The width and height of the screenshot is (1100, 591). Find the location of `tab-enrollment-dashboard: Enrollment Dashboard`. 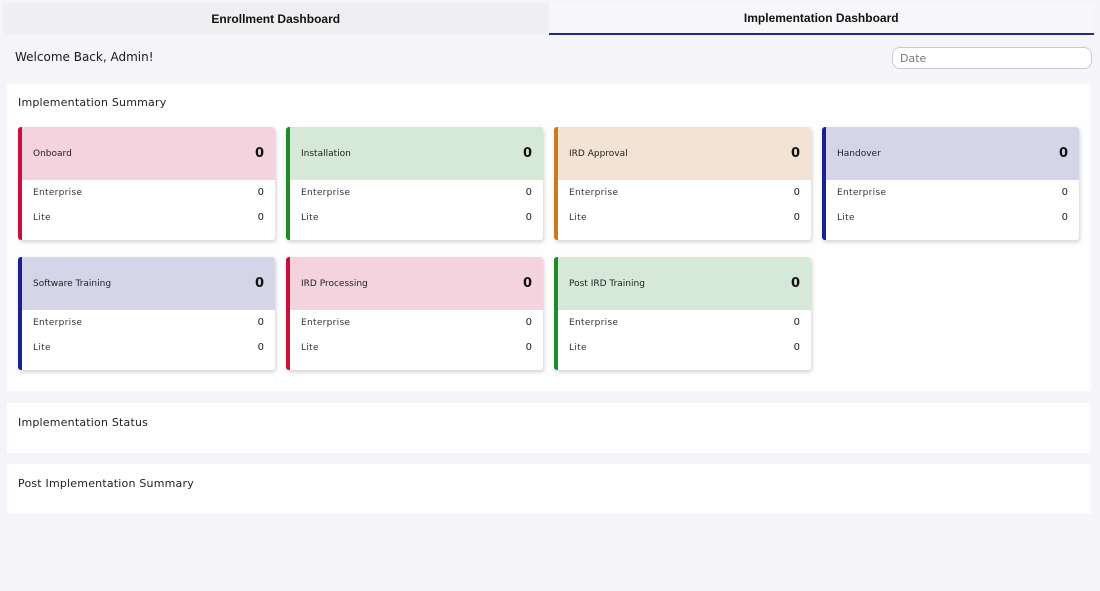

tab-enrollment-dashboard: Enrollment Dashboard is located at coordinates (276, 19).